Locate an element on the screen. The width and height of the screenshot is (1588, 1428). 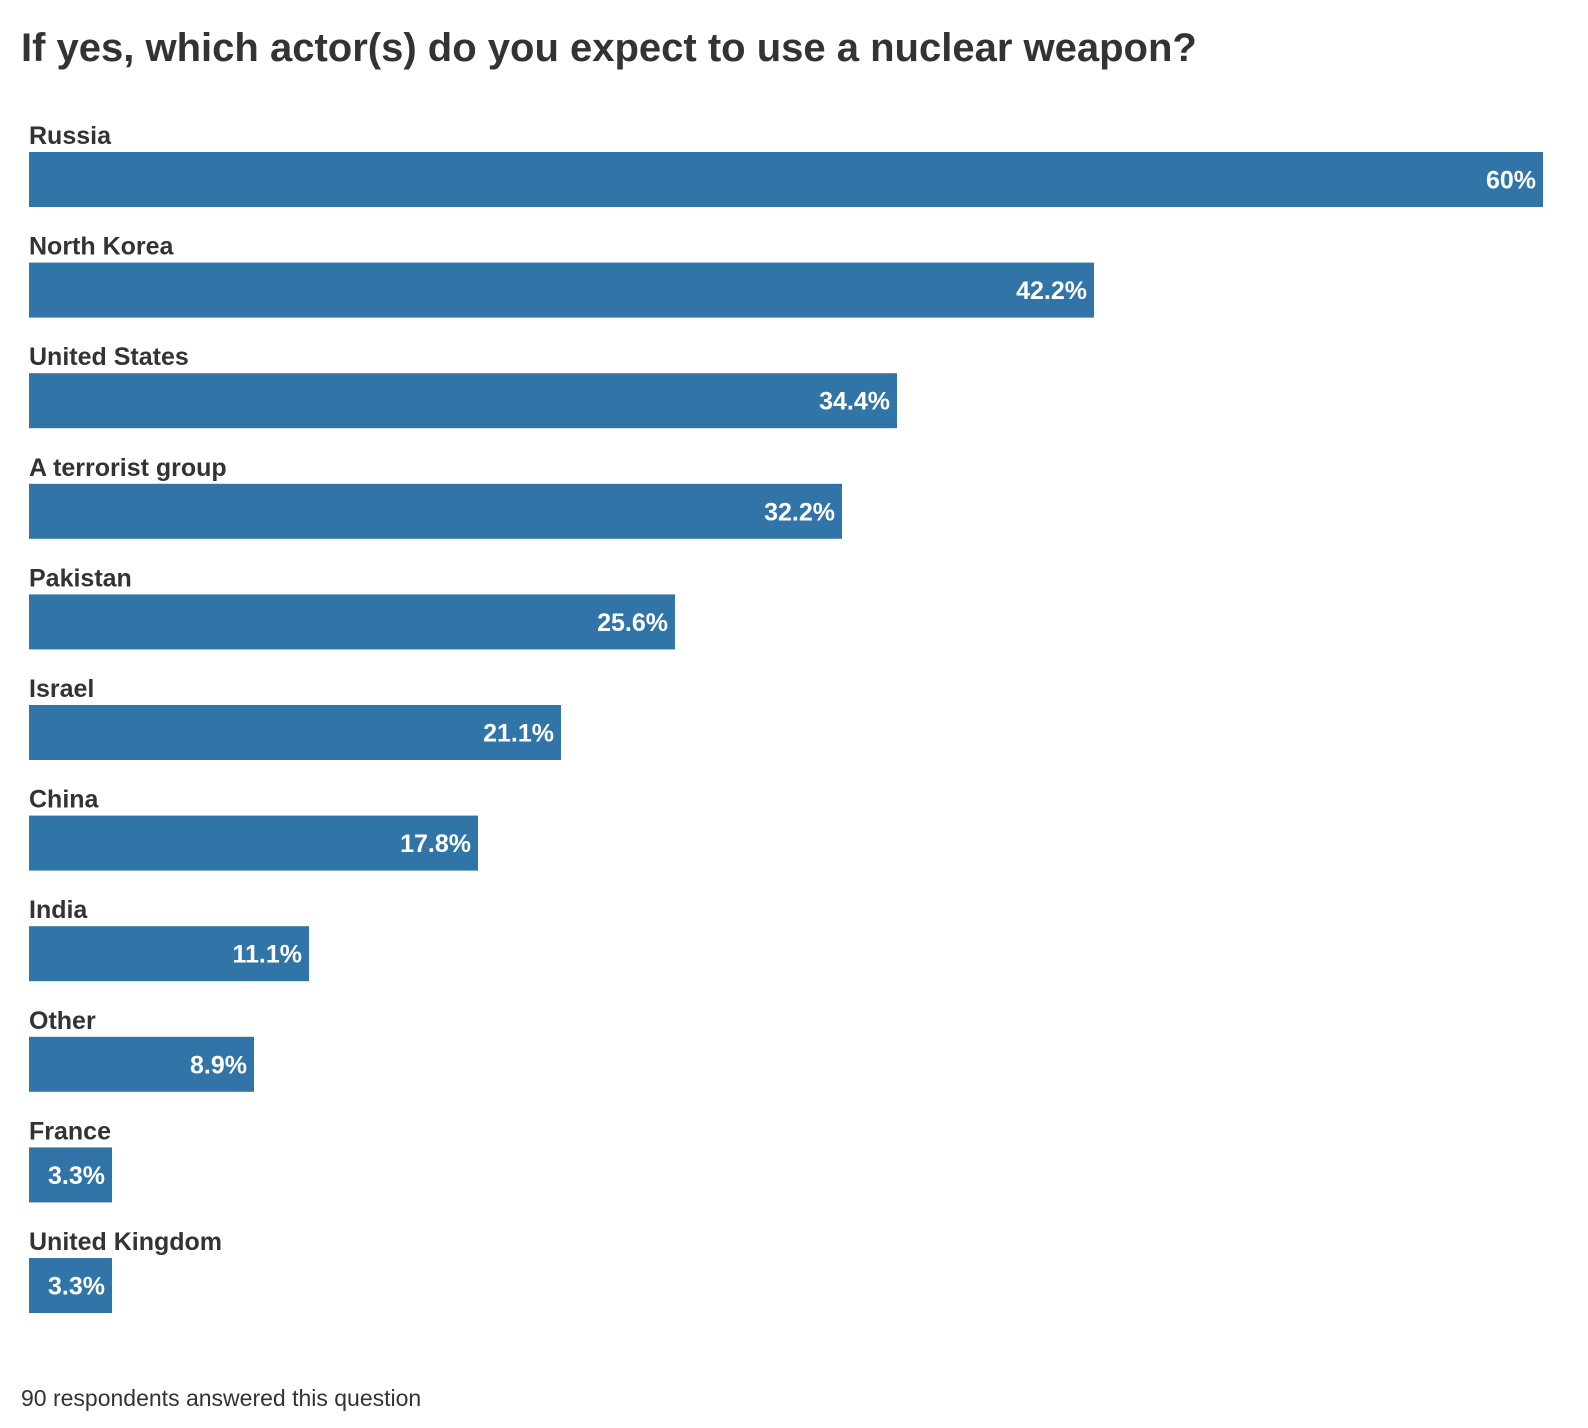
category-label: Israel is located at coordinates (61, 689).